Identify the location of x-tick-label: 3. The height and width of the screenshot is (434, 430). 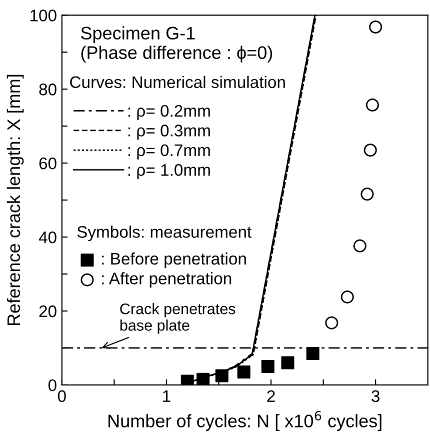
(376, 396).